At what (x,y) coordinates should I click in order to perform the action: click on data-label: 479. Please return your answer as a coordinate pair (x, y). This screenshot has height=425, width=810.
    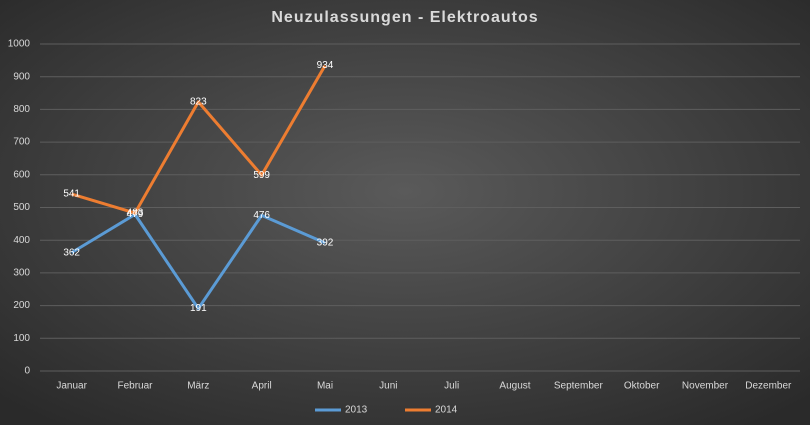
    Looking at the image, I should click on (135, 214).